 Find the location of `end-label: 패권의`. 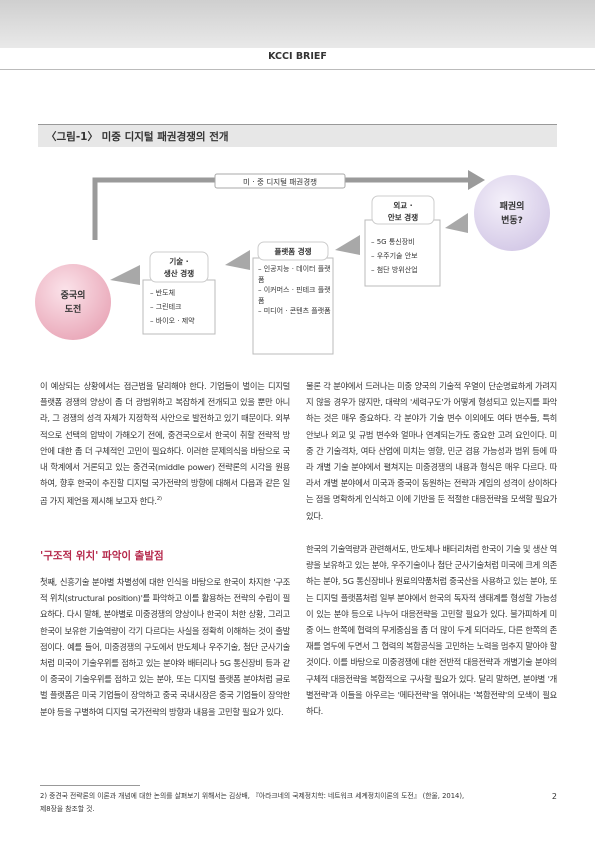

end-label: 패권의 is located at coordinates (512, 206).